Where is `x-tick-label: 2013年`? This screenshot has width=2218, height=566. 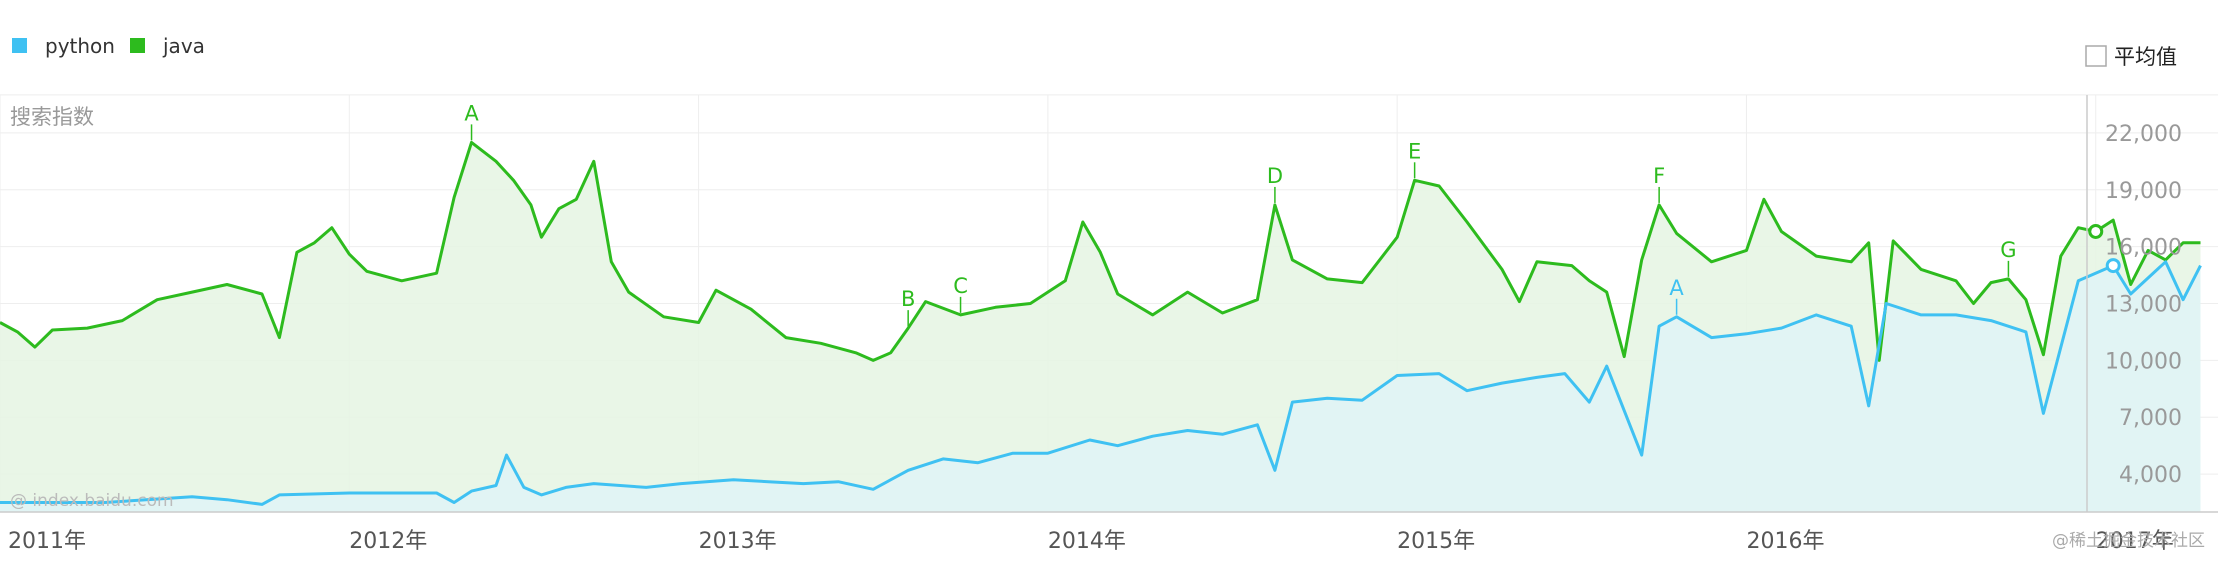 x-tick-label: 2013年 is located at coordinates (738, 541).